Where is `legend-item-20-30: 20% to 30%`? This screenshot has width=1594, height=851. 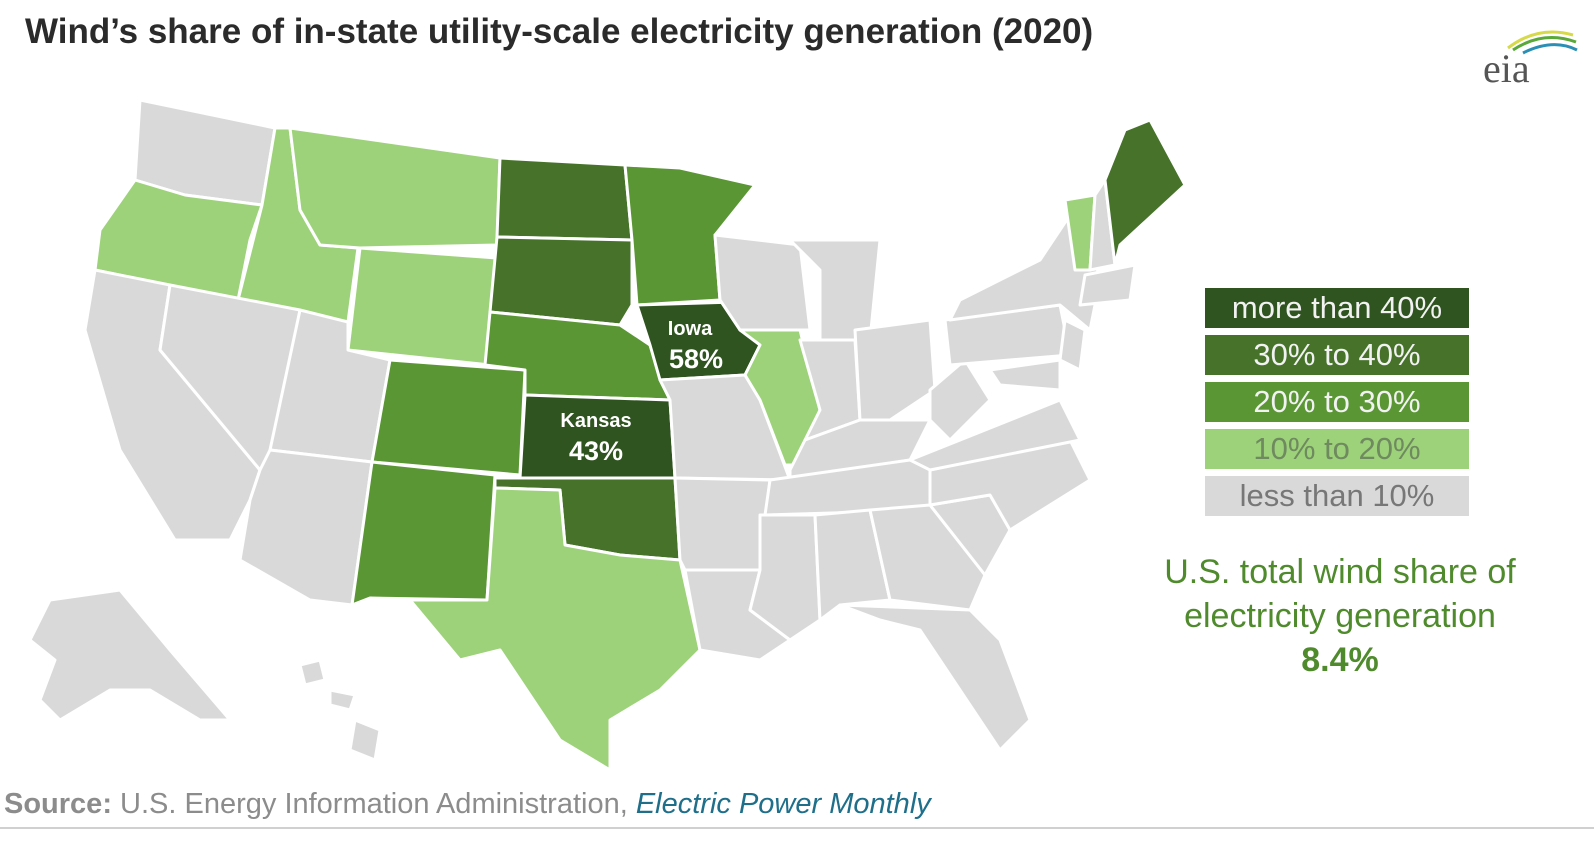
legend-item-20-30: 20% to 30% is located at coordinates (1337, 402).